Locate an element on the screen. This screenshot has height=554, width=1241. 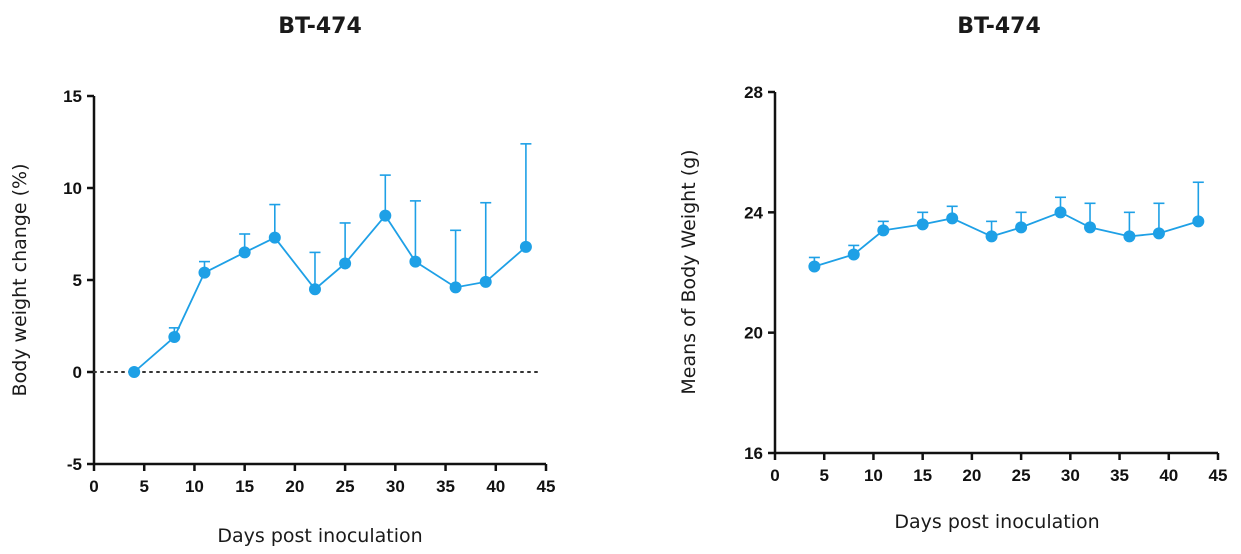
y-tick-label: 0 is located at coordinates (77, 372).